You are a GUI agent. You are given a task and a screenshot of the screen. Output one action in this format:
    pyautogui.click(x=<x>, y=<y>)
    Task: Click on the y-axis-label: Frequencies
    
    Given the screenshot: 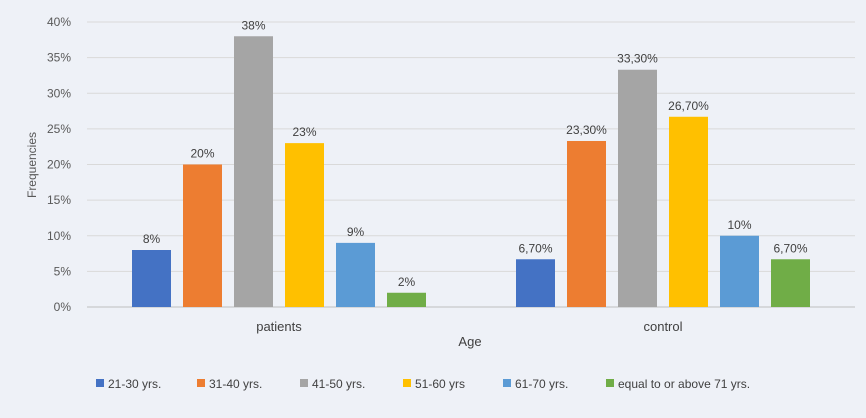 What is the action you would take?
    pyautogui.click(x=32, y=165)
    